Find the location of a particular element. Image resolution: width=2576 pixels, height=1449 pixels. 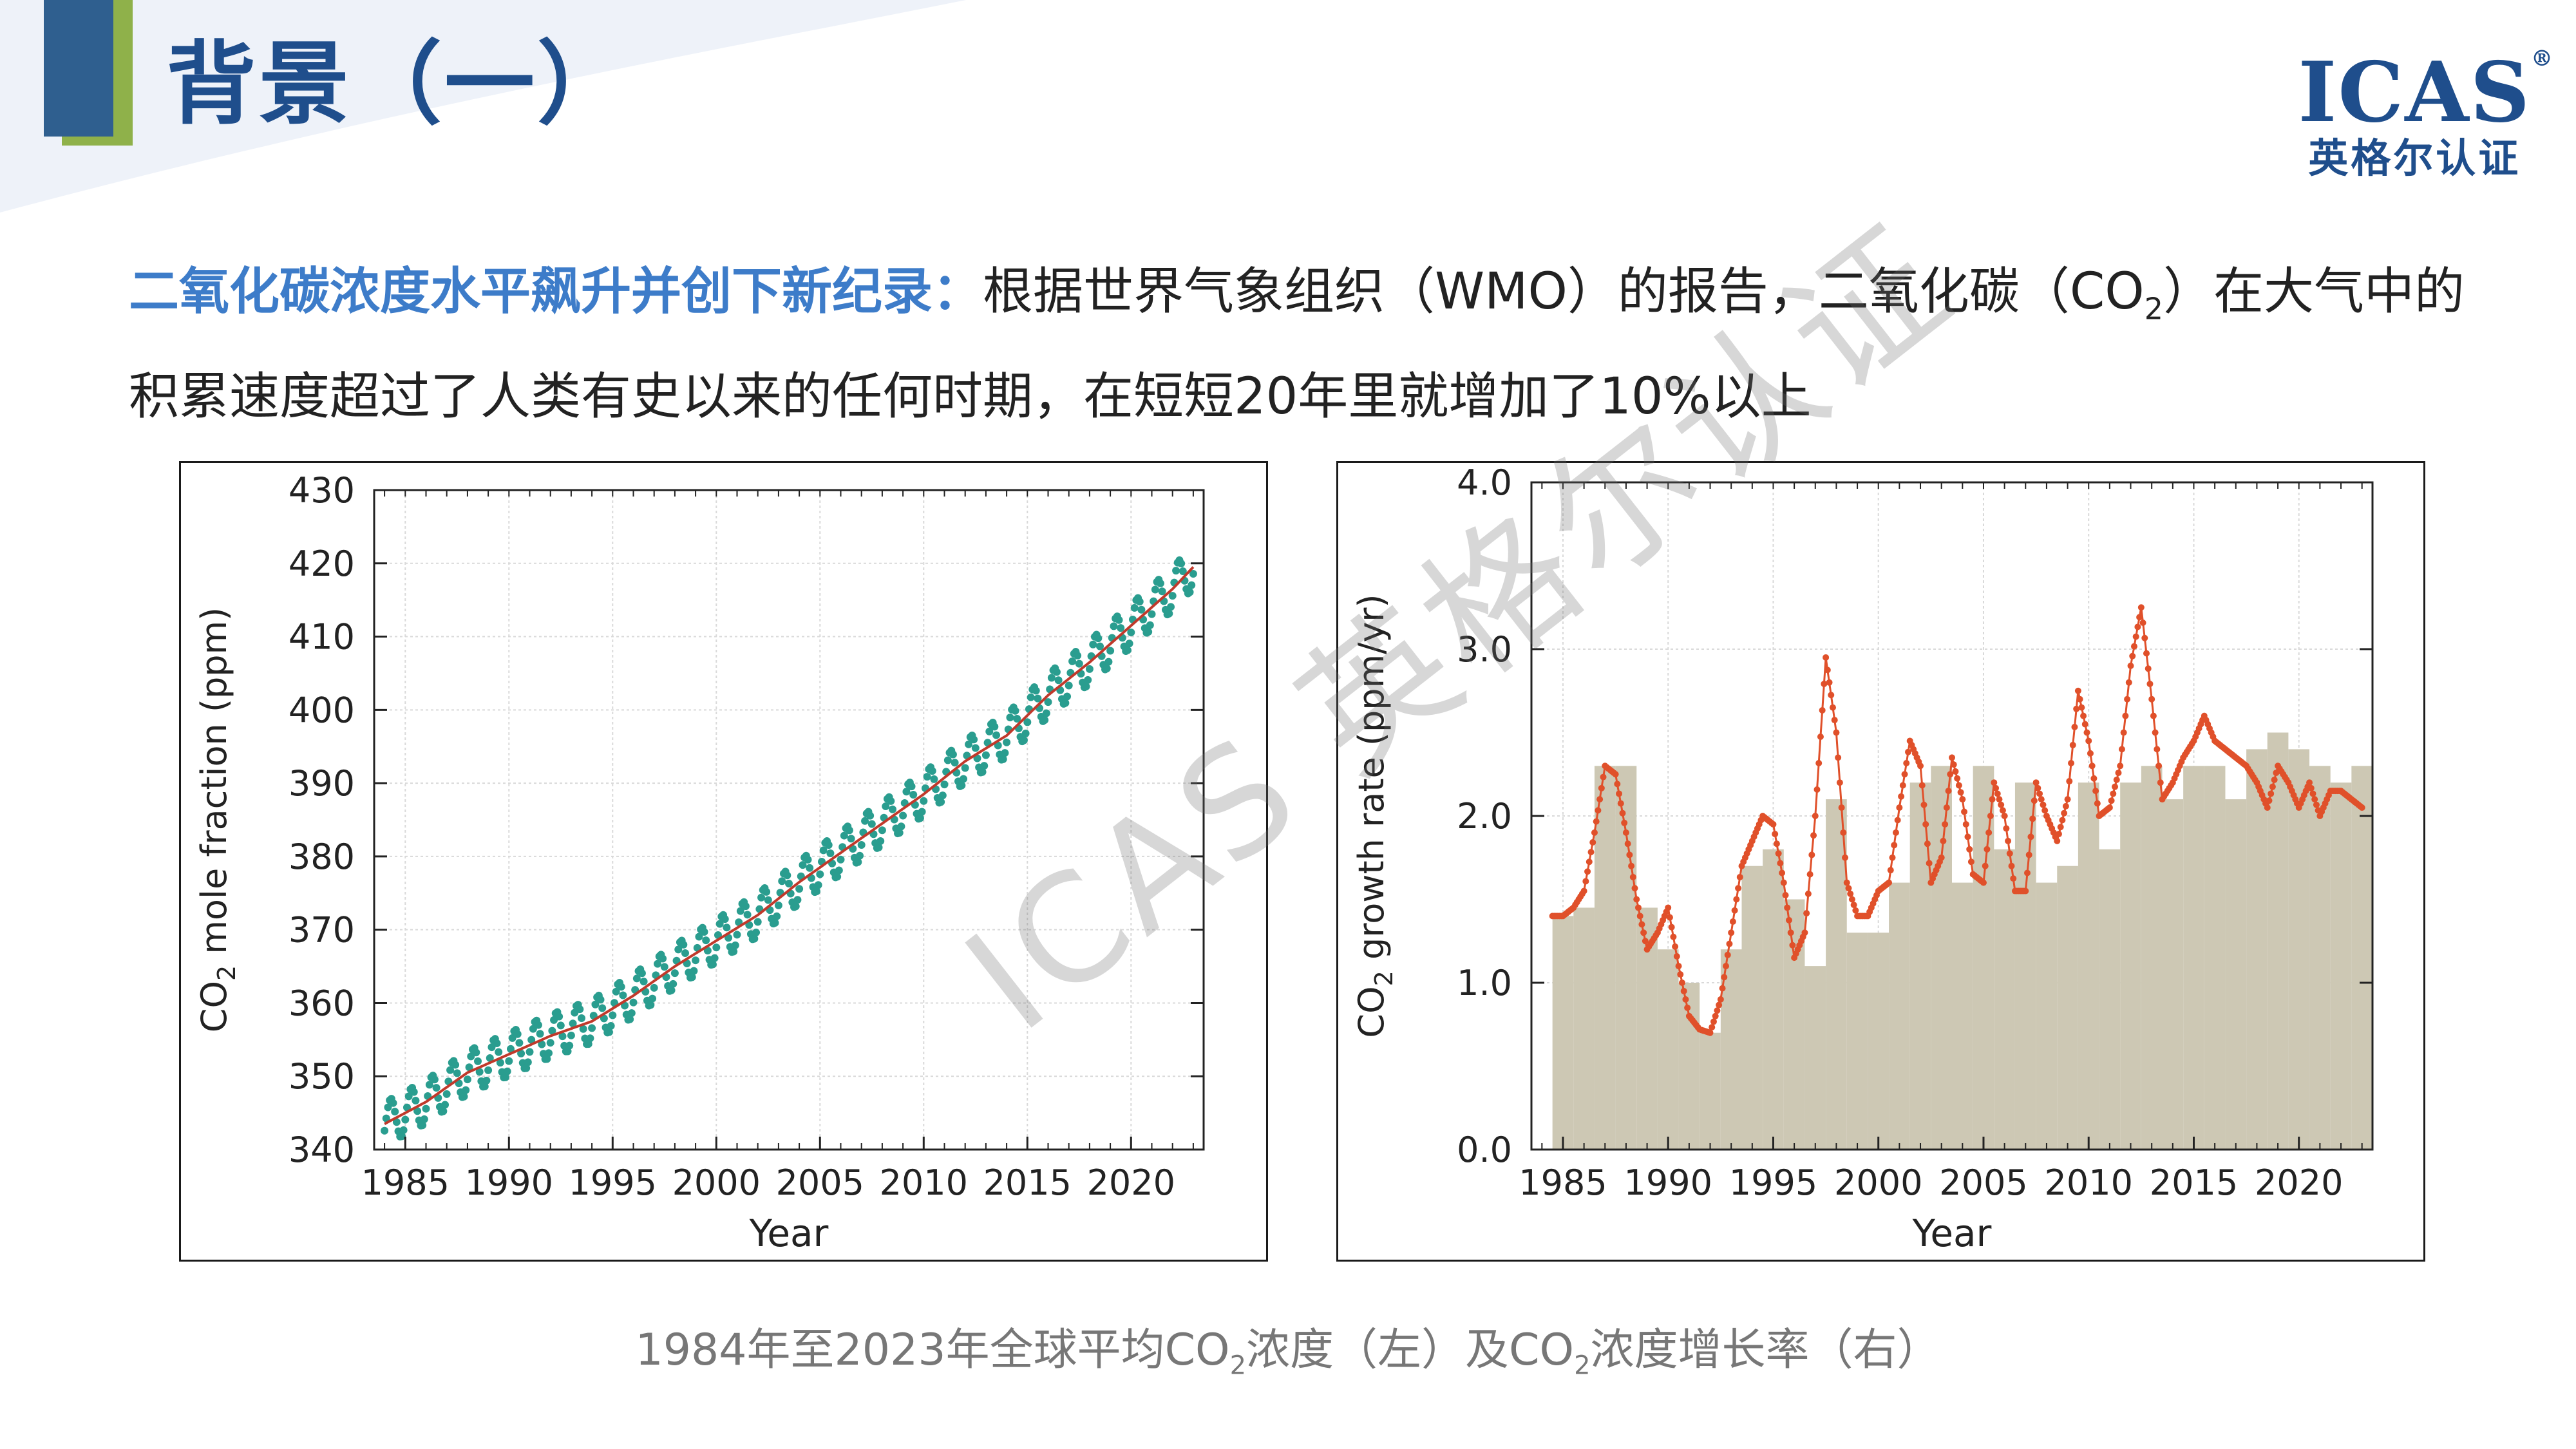

y-tick-label: 380 is located at coordinates (322, 857).